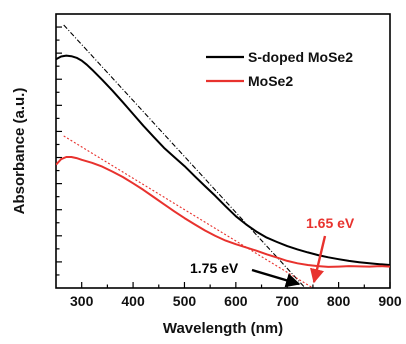 The width and height of the screenshot is (406, 344). What do you see at coordinates (272, 251) in the screenshot?
I see `bandgap-annotations: 1.75 eV 1.65 eV` at bounding box center [272, 251].